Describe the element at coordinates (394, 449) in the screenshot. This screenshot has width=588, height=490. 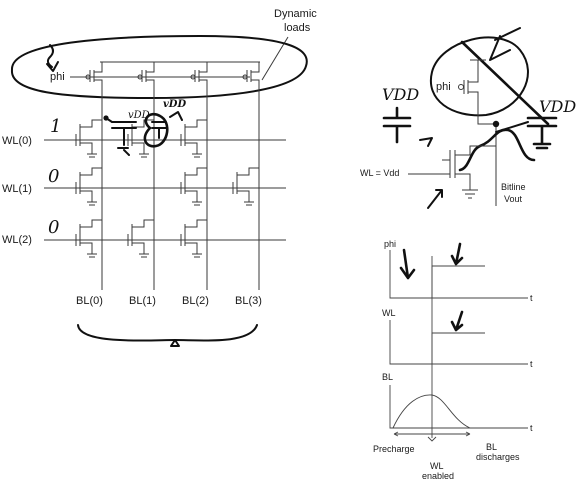
I see `precharge-label: Precharge` at that location.